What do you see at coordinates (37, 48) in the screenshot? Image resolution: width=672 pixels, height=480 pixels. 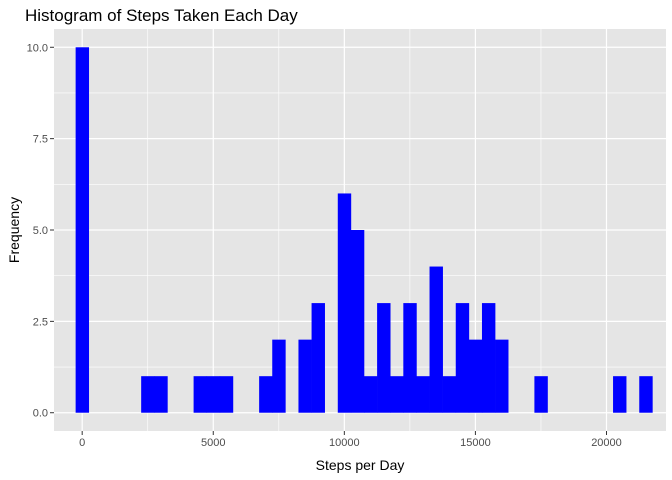 I see `y-tick-label: 10.0` at bounding box center [37, 48].